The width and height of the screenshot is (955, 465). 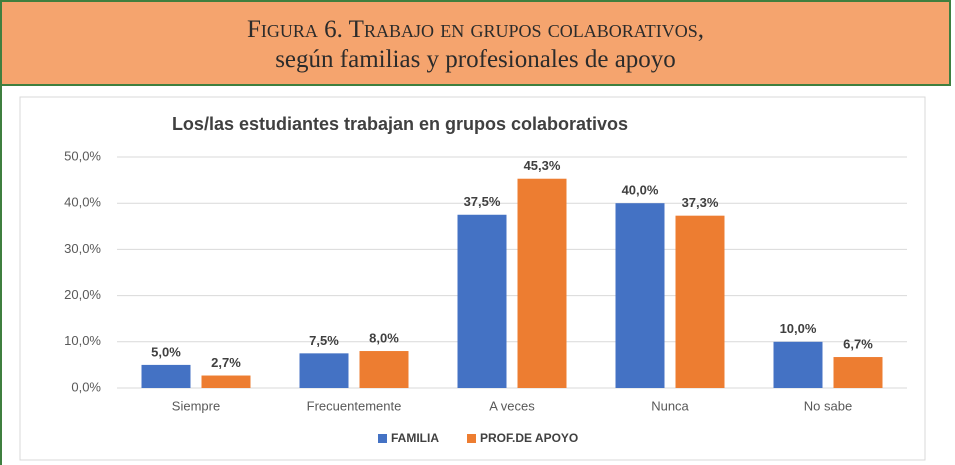 I want to click on value-label: 6,7%, so click(x=858, y=343).